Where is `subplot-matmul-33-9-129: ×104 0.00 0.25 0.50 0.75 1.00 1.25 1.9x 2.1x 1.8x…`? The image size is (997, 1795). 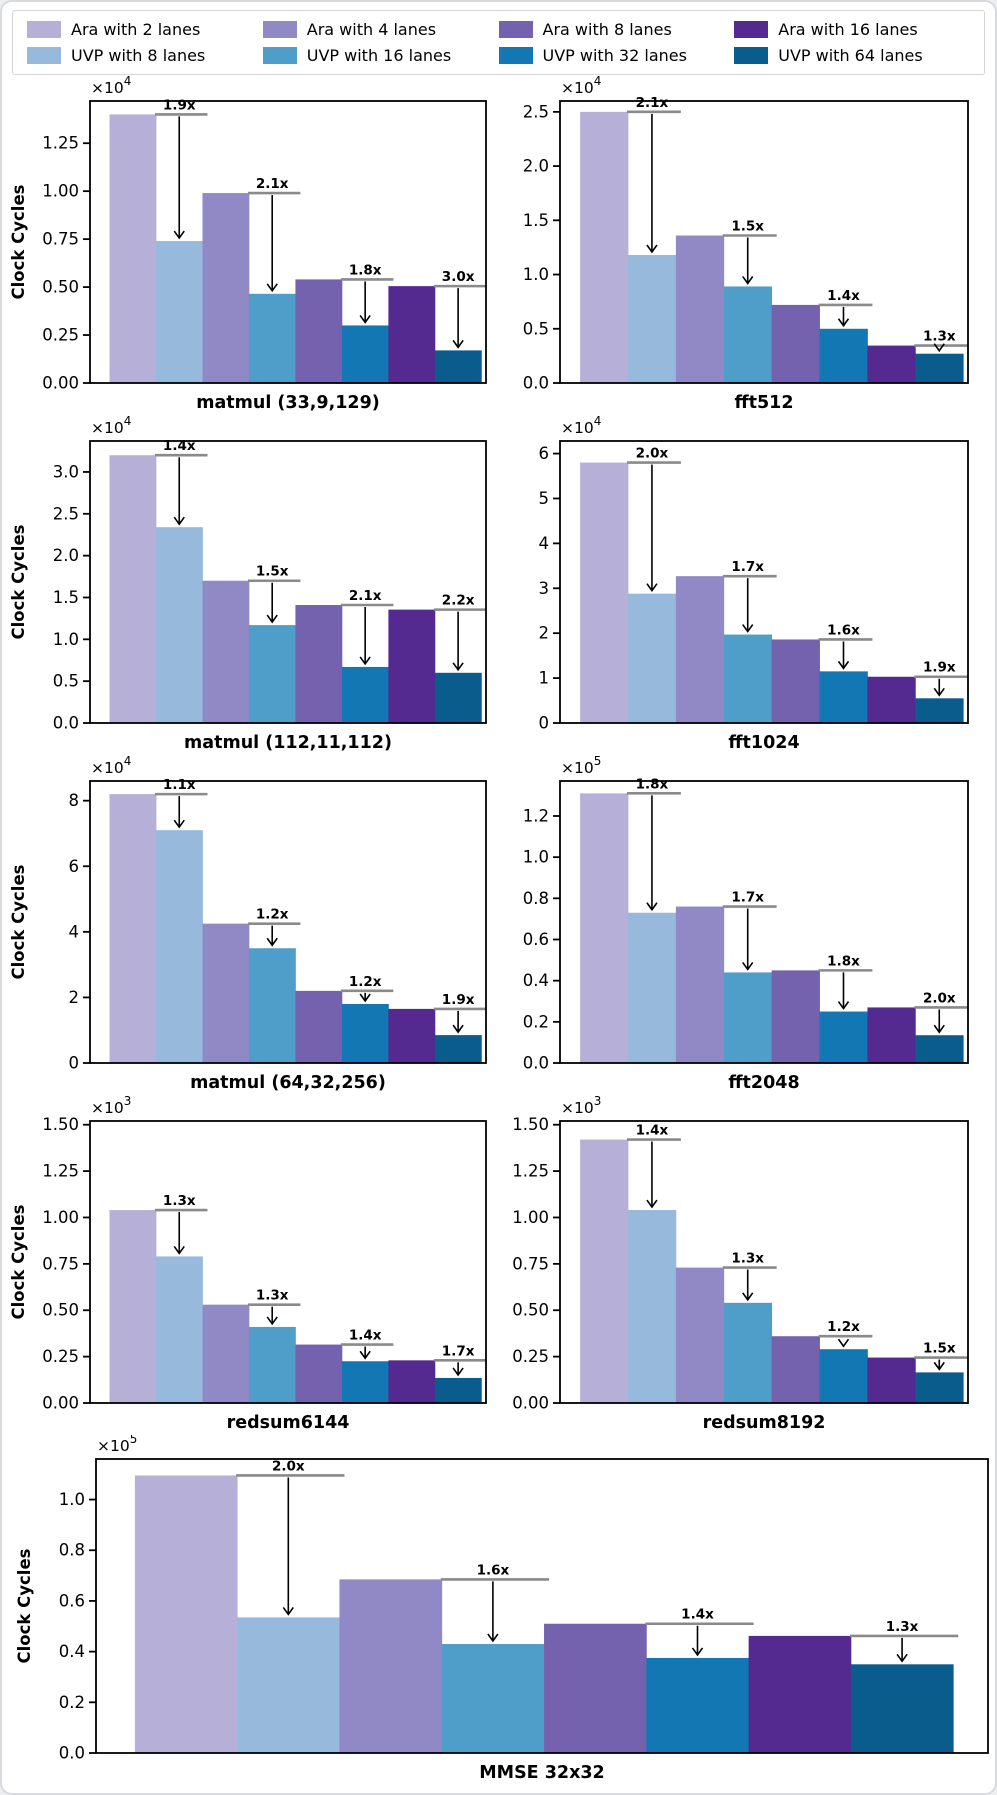
subplot-matmul-33-9-129: ×104 0.00 0.25 0.50 0.75 1.00 1.25 1.9x 2.1x 1.8x… is located at coordinates (248, 244).